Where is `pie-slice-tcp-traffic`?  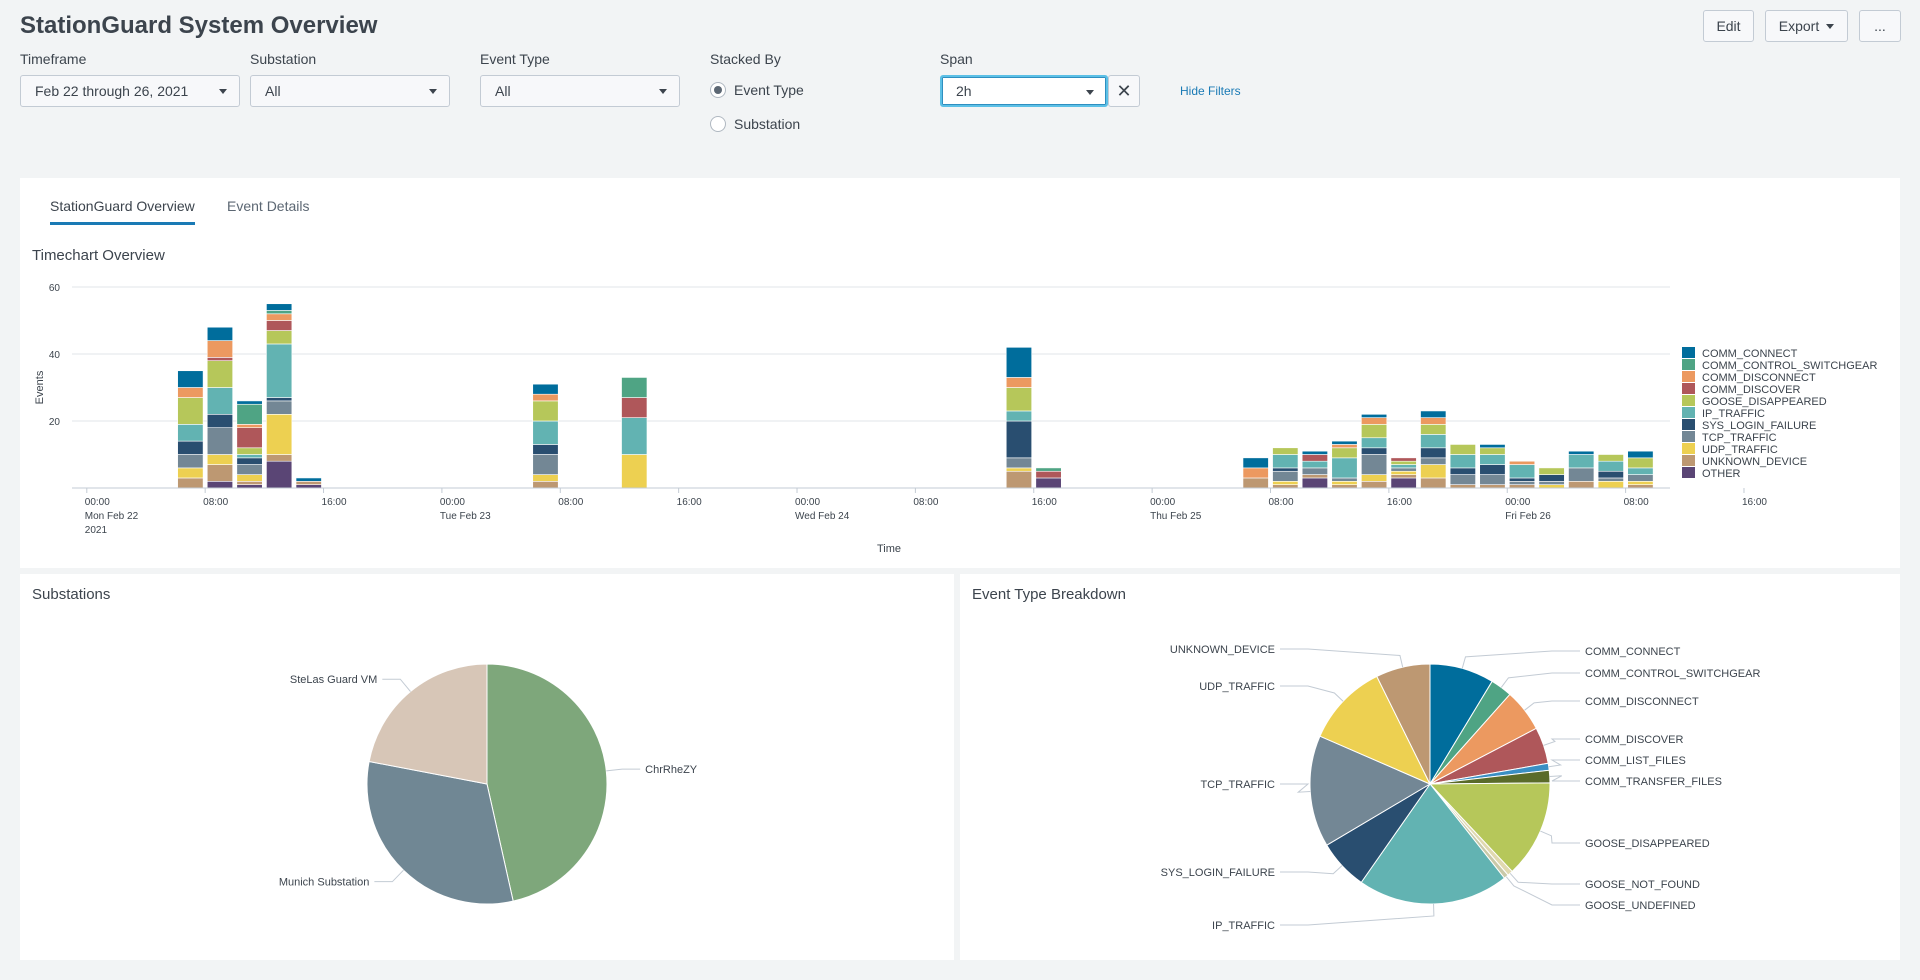
pie-slice-tcp-traffic is located at coordinates (1370, 790).